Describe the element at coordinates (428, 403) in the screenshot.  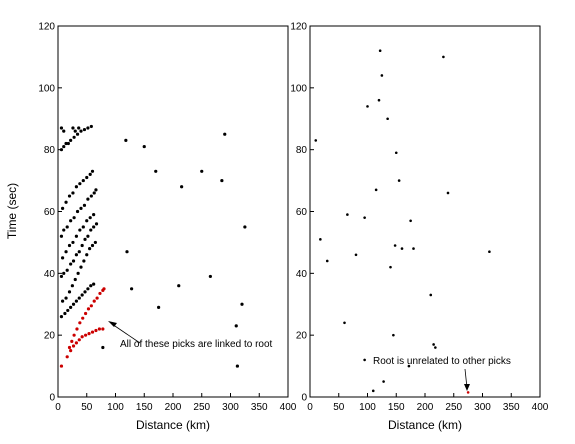
I see `right-x-ticks: 0 50 100 150 200 250 300 350 400` at that location.